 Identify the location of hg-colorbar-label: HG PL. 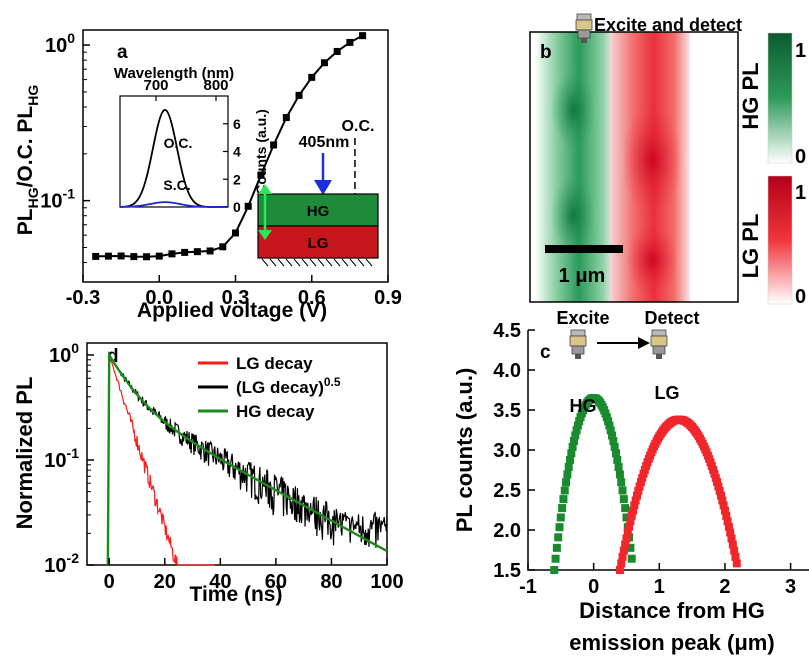
(750, 95).